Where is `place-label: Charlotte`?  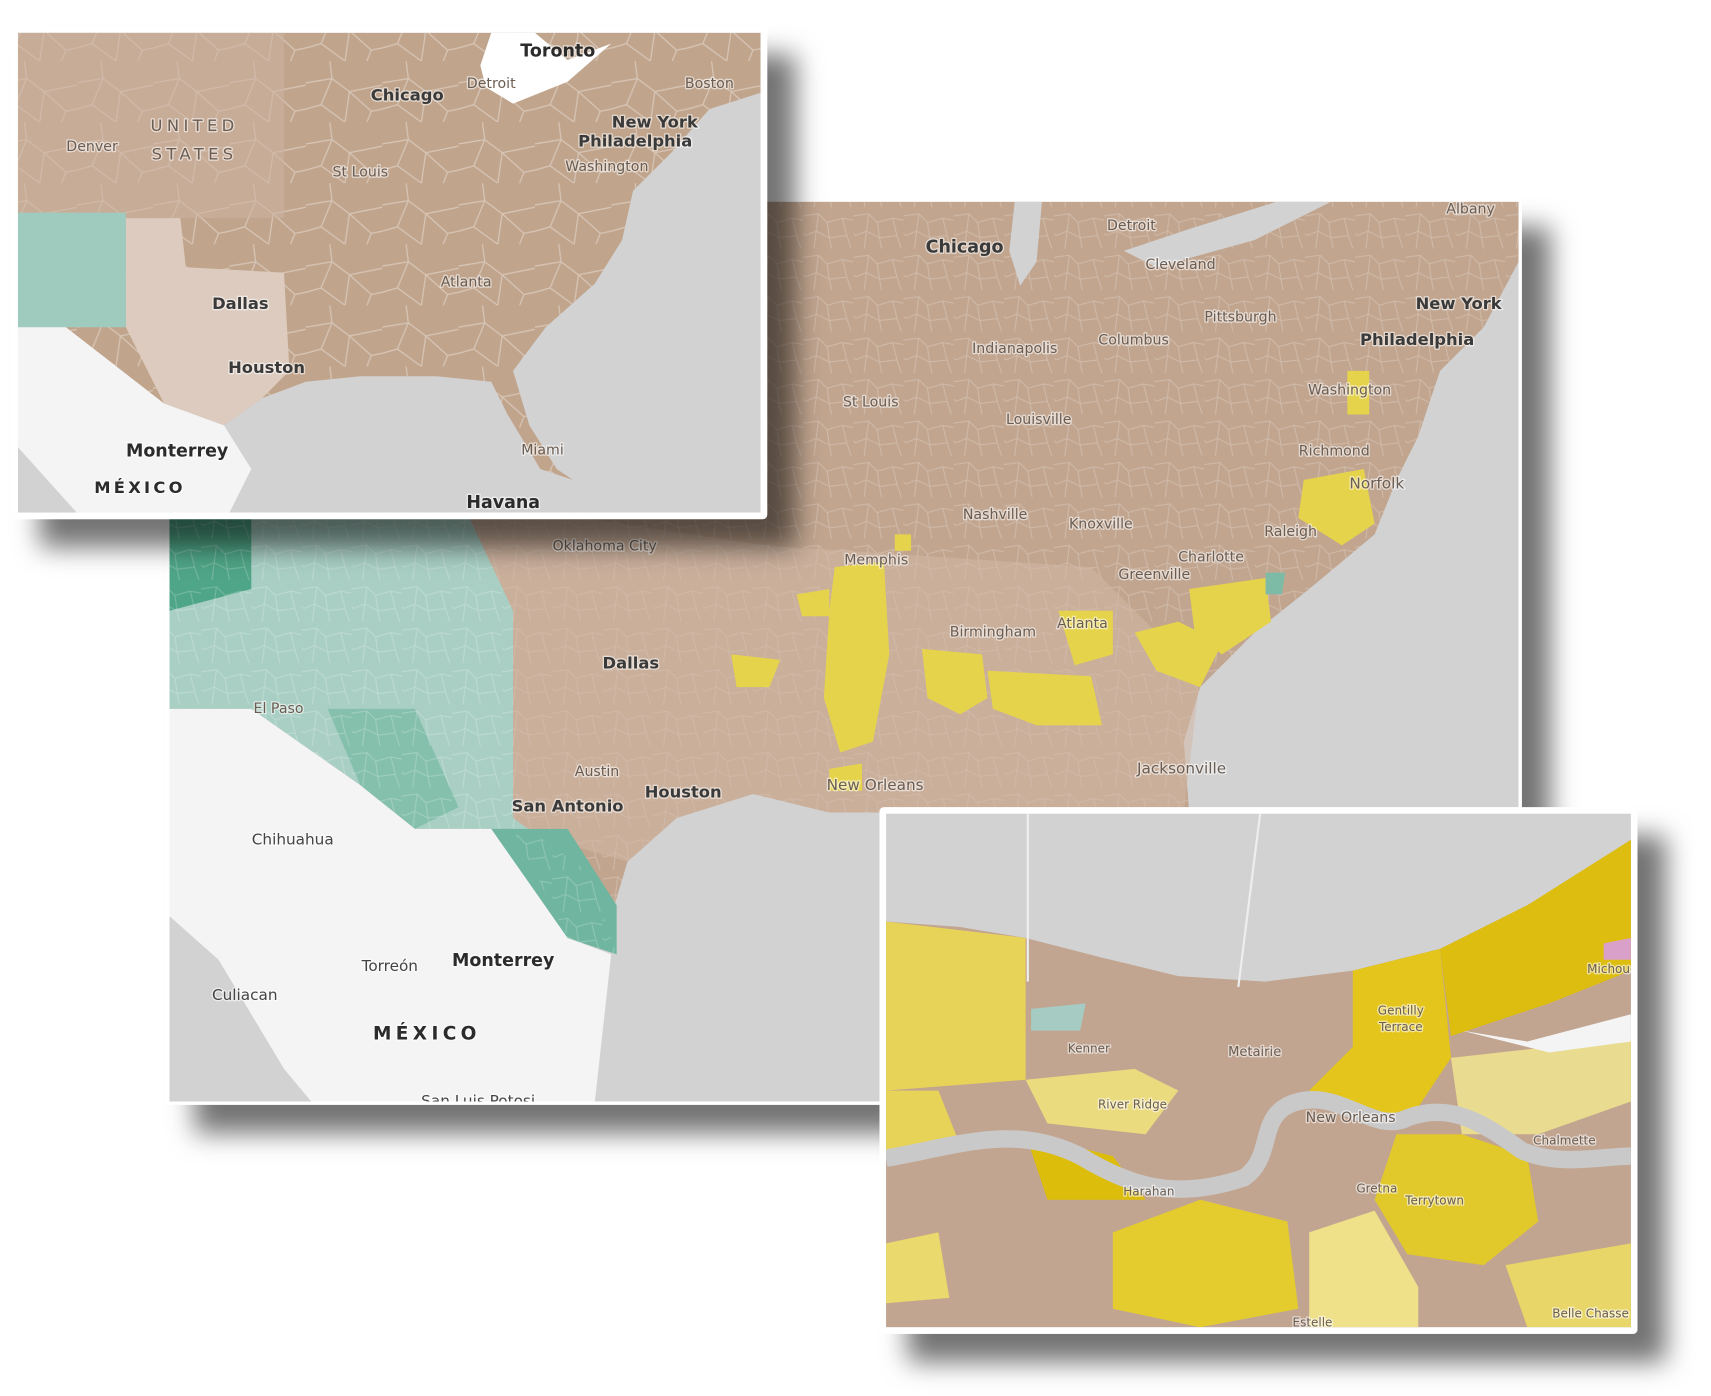
place-label: Charlotte is located at coordinates (1211, 557).